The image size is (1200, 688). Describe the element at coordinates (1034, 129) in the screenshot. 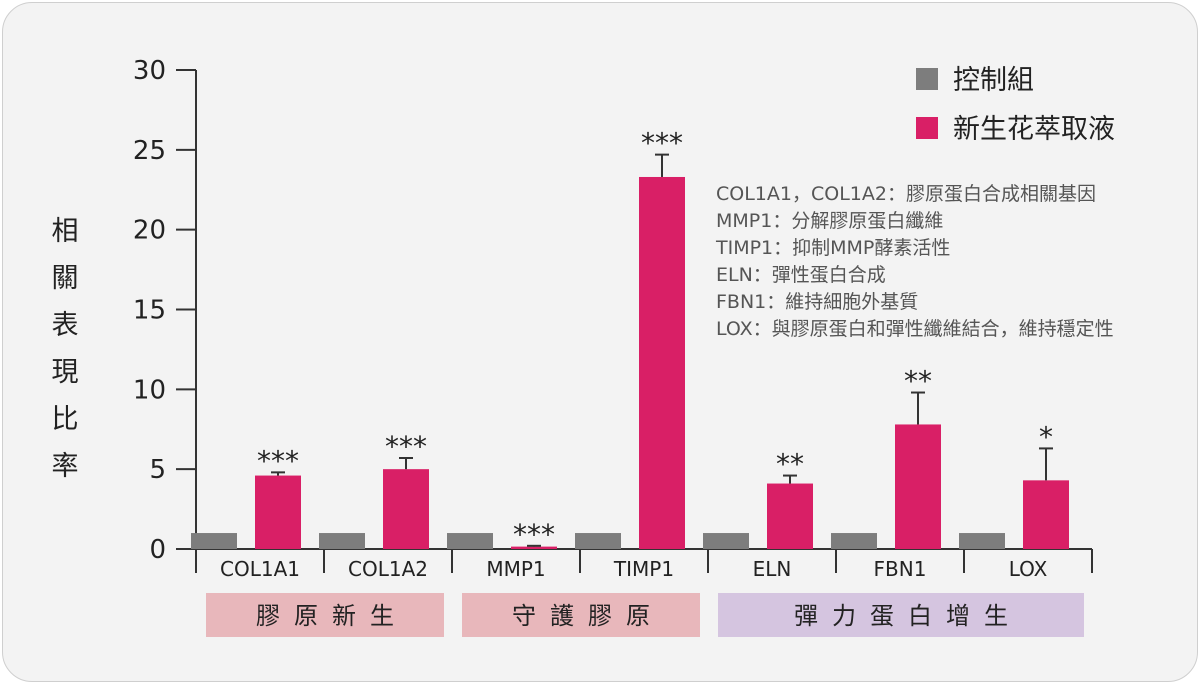

I see `legend-label: 新生花萃取液` at that location.